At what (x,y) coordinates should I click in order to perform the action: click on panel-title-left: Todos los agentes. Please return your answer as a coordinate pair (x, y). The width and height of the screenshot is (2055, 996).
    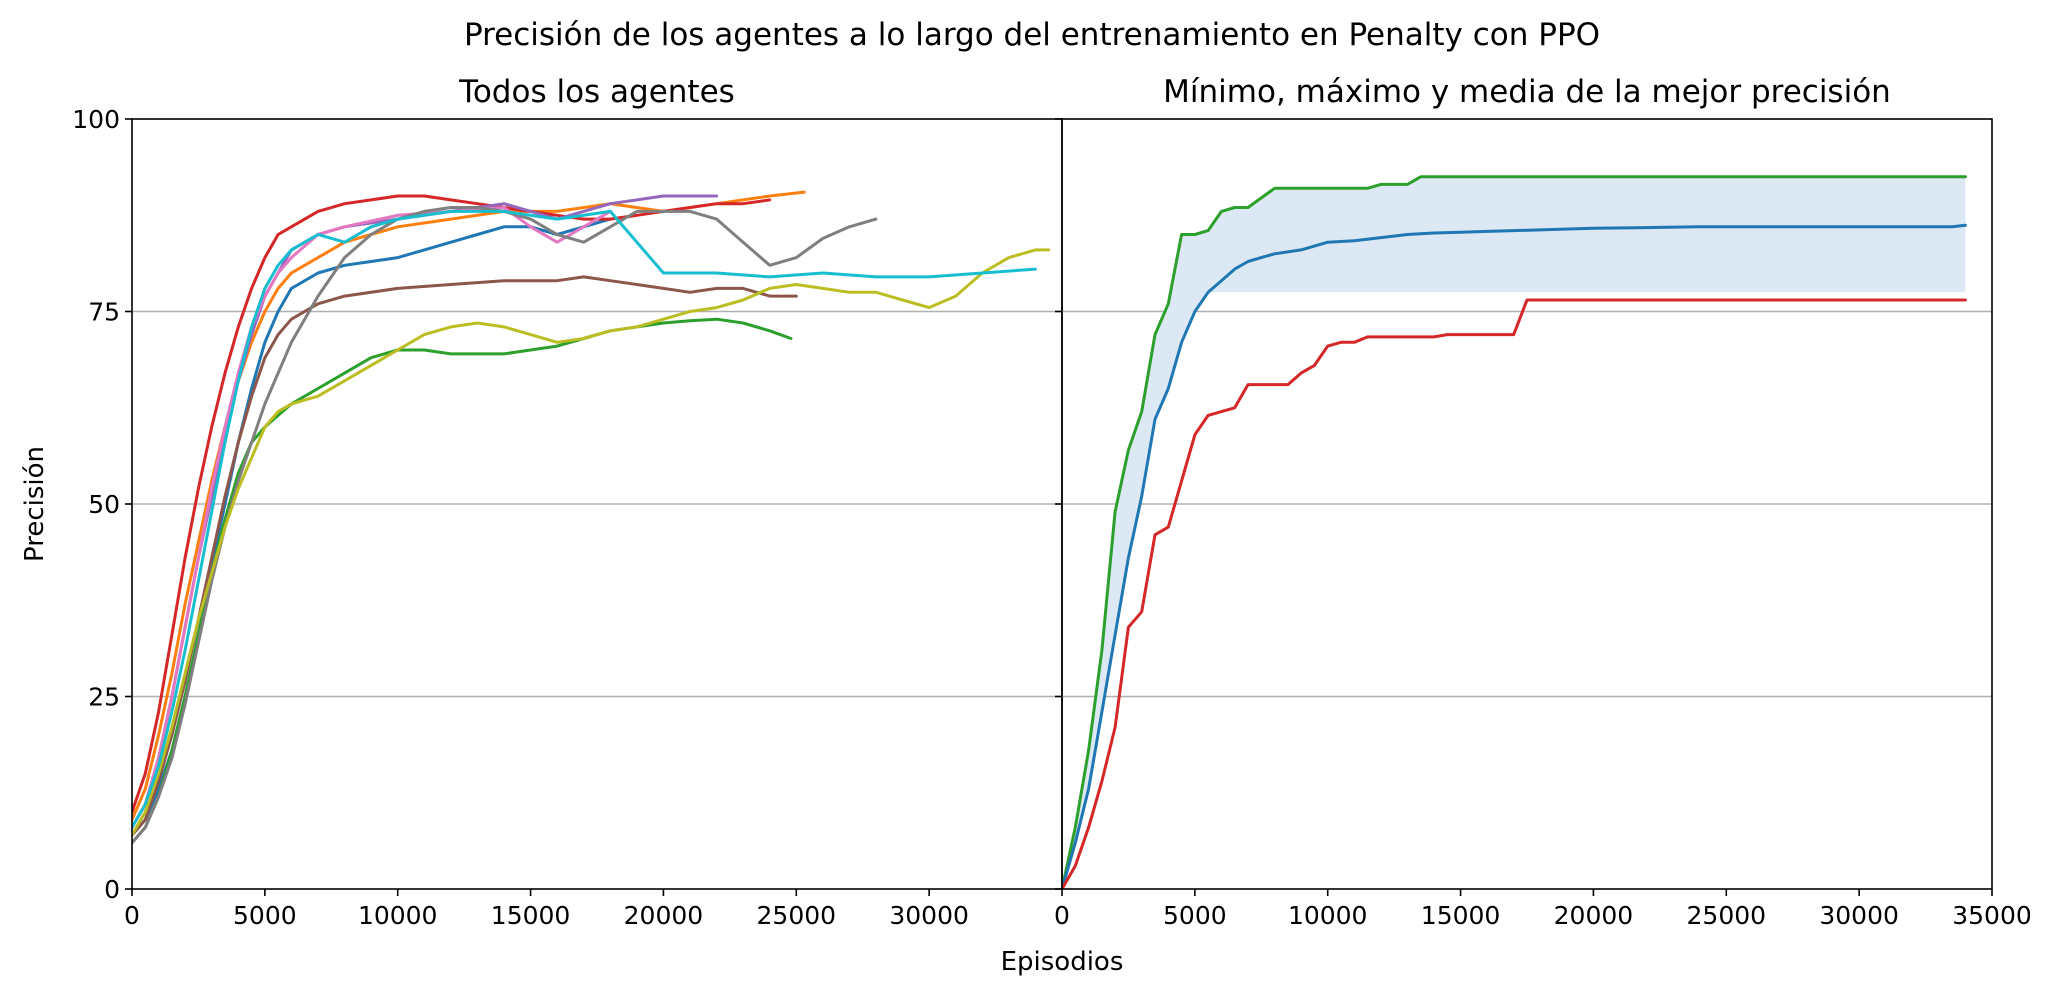
    Looking at the image, I should click on (596, 92).